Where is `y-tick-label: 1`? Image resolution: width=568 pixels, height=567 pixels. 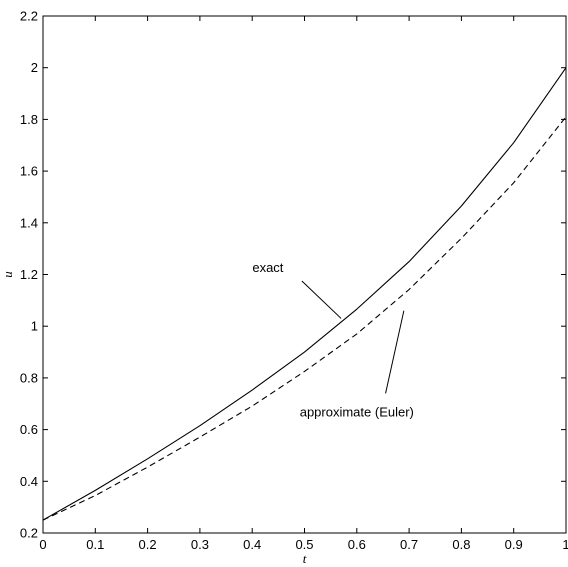 y-tick-label: 1 is located at coordinates (34, 326).